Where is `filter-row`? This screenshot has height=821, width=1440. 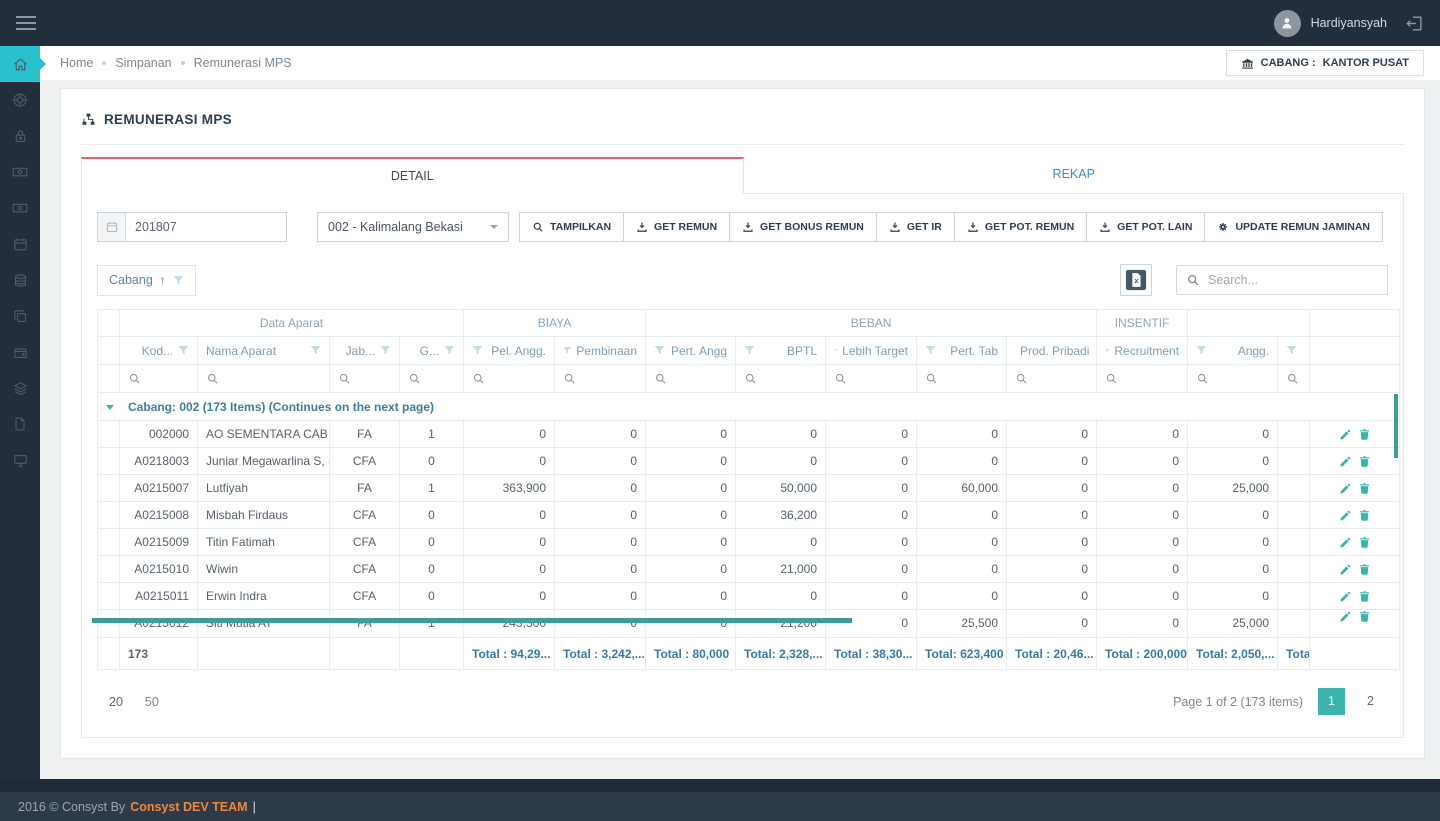
filter-row is located at coordinates (749, 378).